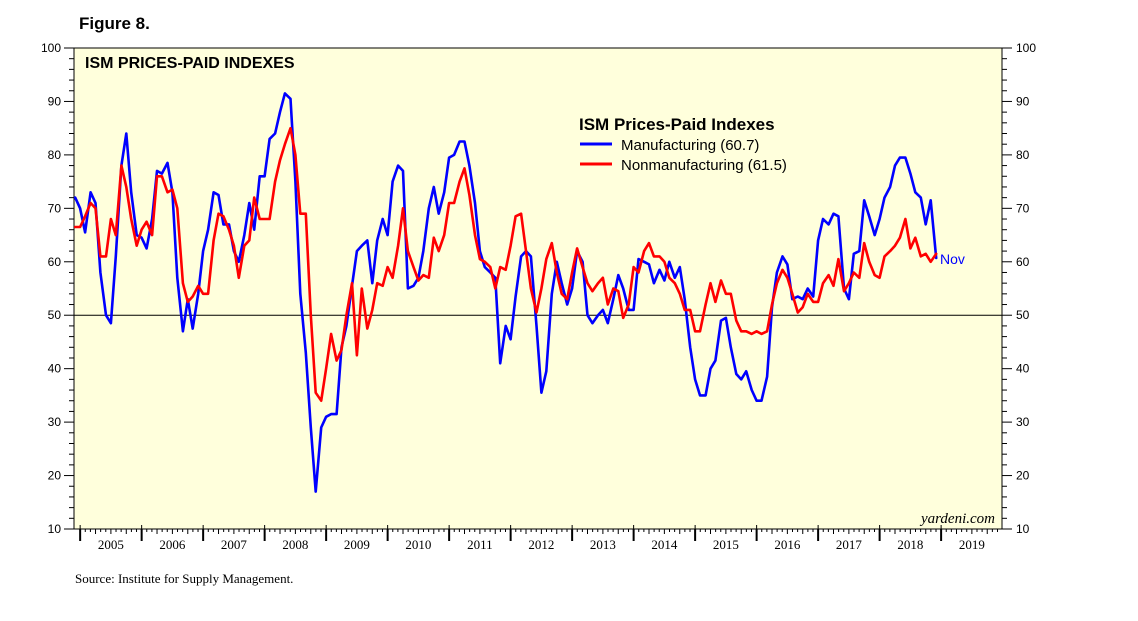 The width and height of the screenshot is (1138, 621). Describe the element at coordinates (1023, 476) in the screenshot. I see `y-tick-label-right: 20` at that location.